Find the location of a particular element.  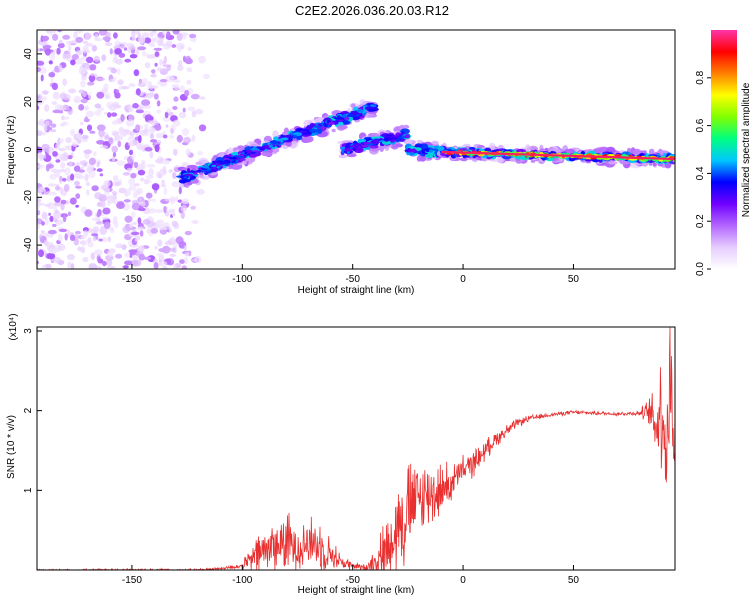

x-tick-label: -150 is located at coordinates (132, 279).